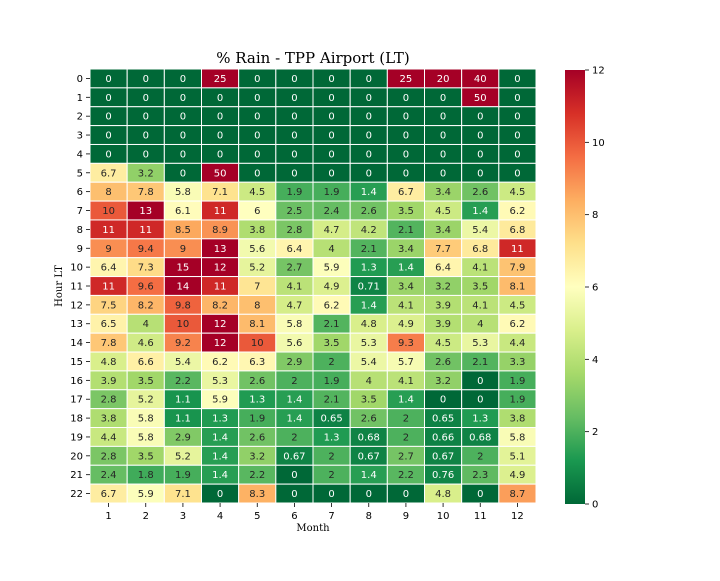 The height and width of the screenshot is (581, 720). What do you see at coordinates (595, 215) in the screenshot?
I see `colorbar-tick-label: 8` at bounding box center [595, 215].